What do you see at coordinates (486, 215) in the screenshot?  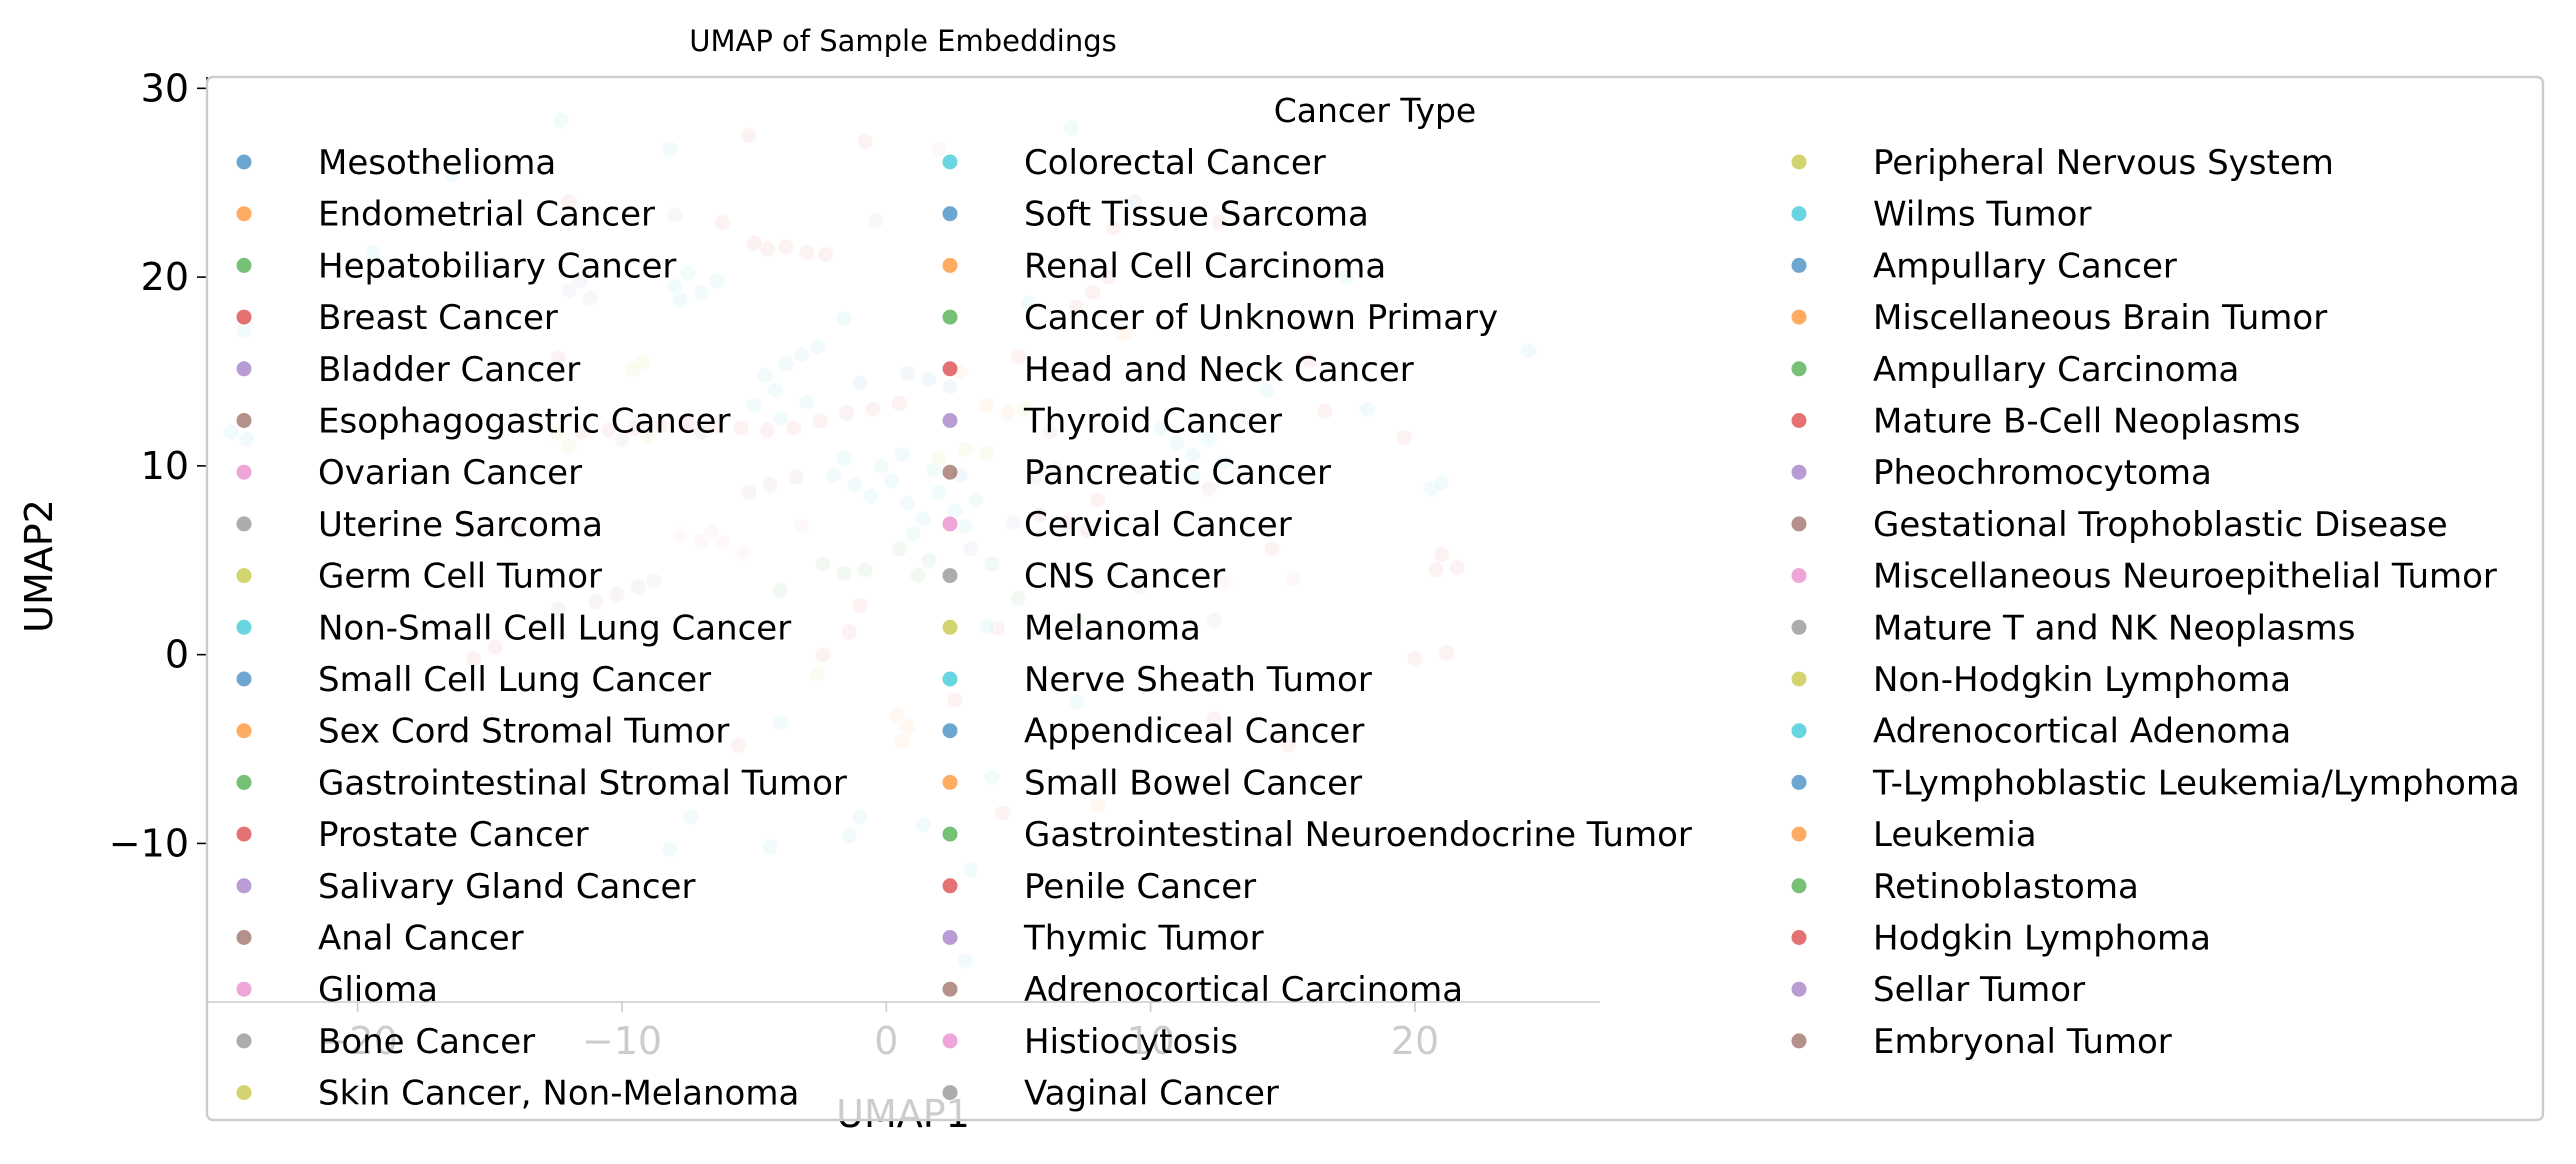 I see `legend-label: Endometrial Cancer` at bounding box center [486, 215].